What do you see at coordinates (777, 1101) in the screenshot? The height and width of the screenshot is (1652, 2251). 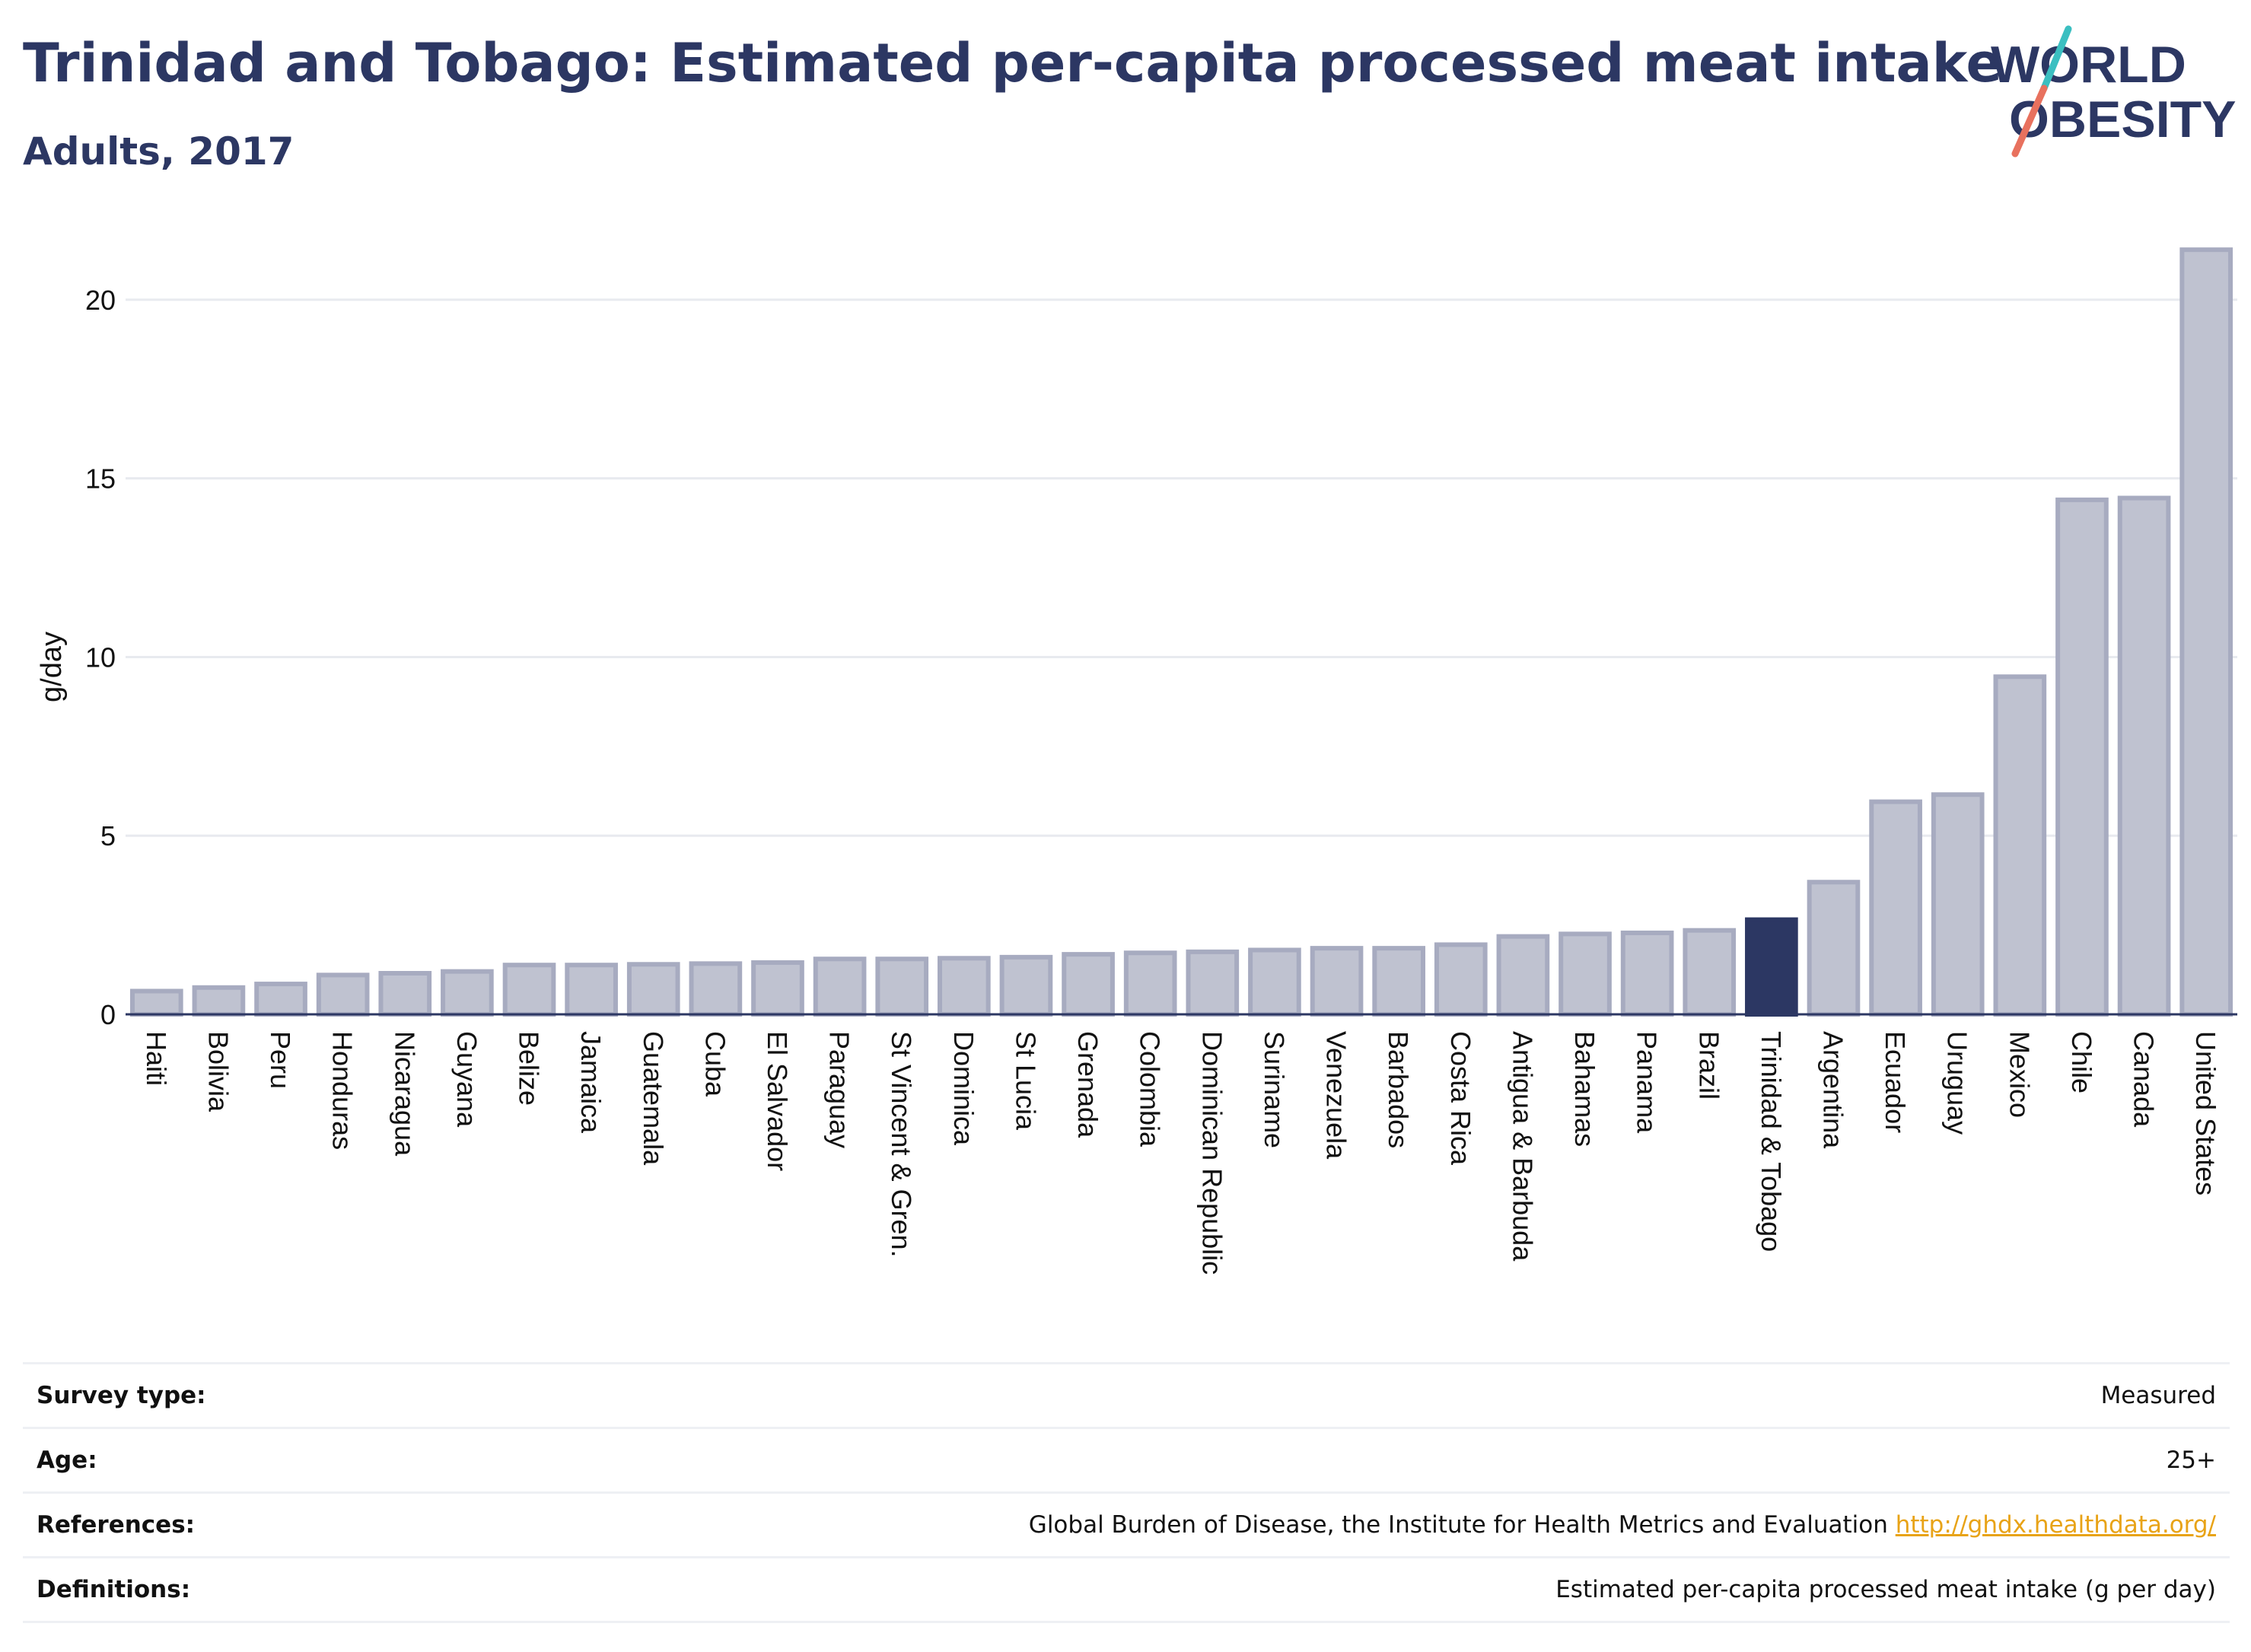 I see `x-tick-label: El Salvador` at bounding box center [777, 1101].